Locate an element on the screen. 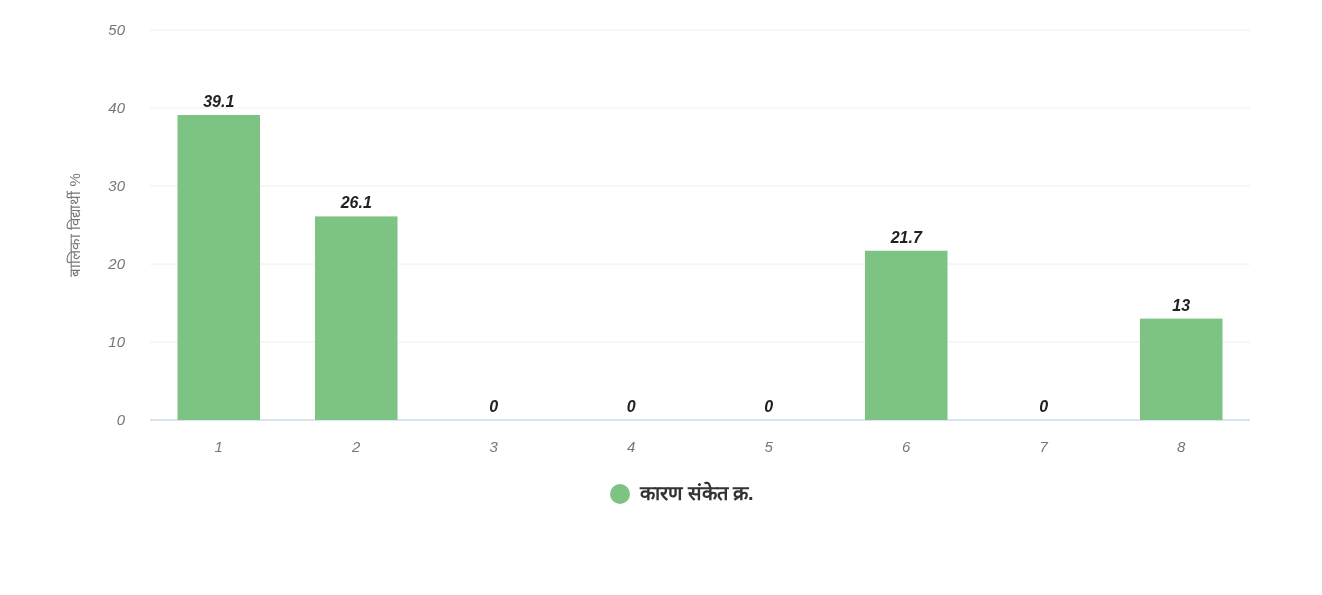 This screenshot has height=595, width=1322. data-label: 39.1 is located at coordinates (219, 102).